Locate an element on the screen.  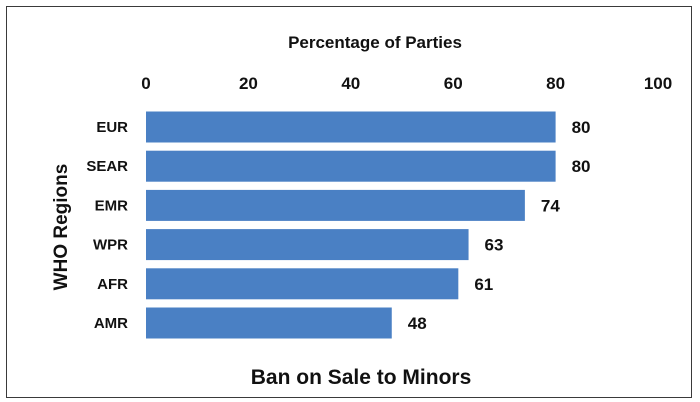
category-label: SEAR is located at coordinates (107, 166).